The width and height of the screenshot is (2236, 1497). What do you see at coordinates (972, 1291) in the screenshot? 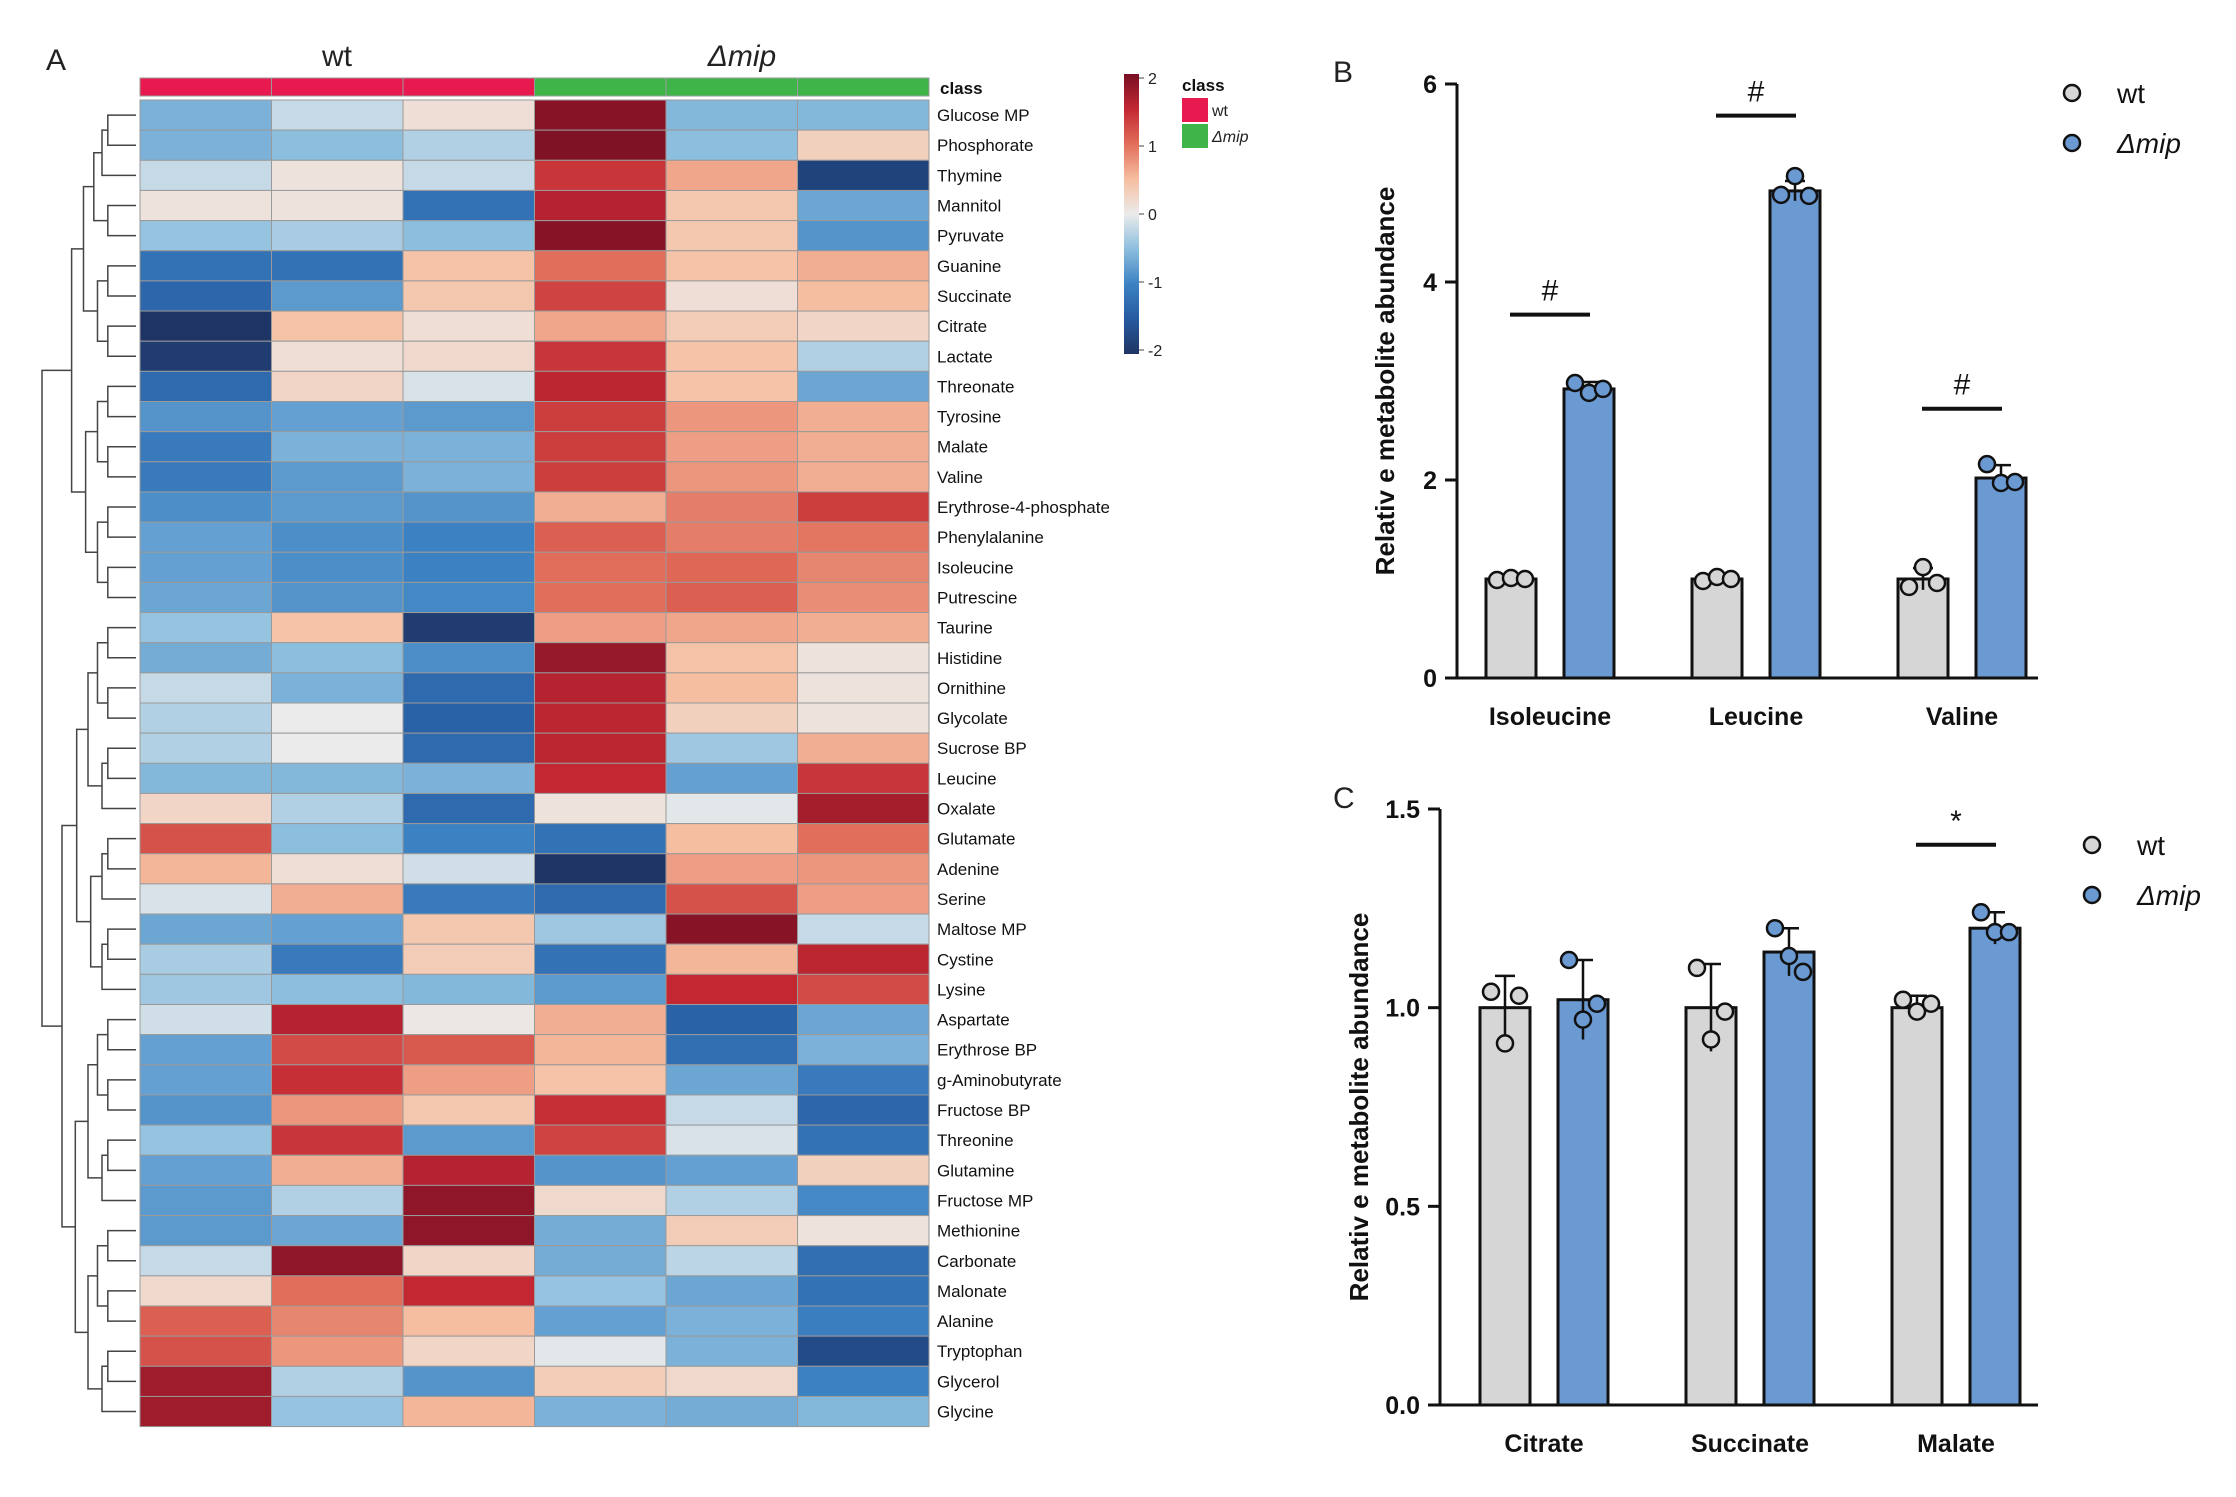
I see `heatmap-row-label: Malonate` at bounding box center [972, 1291].